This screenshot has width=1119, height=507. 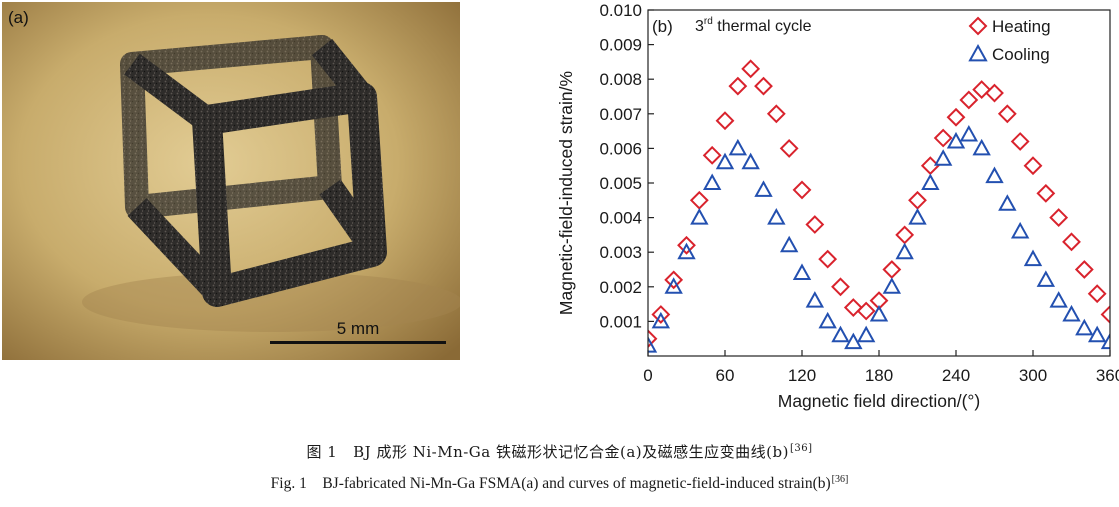 I want to click on panel-b-label: (b), so click(x=662, y=26).